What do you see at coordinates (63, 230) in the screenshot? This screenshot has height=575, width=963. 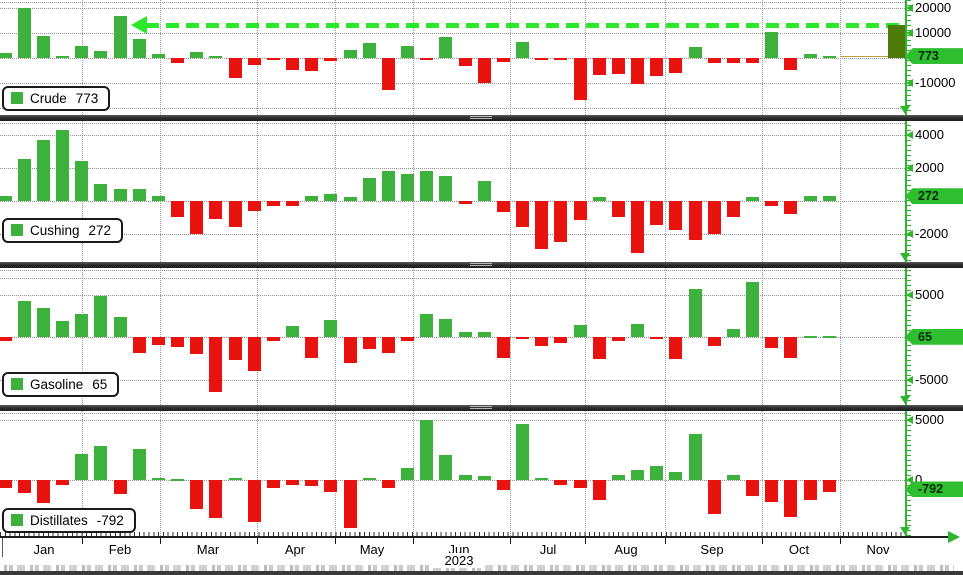 I see `legend-cushing: Cushing 272` at bounding box center [63, 230].